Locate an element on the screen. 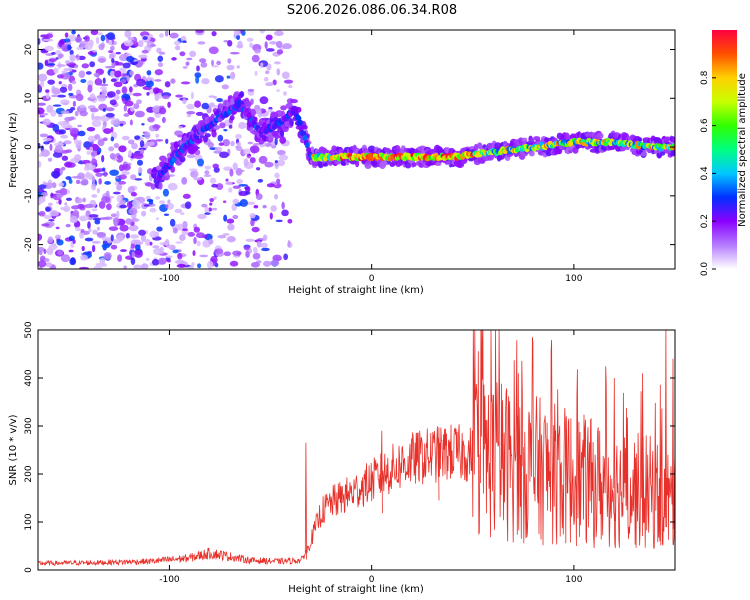  snr-ytick-label: 100 is located at coordinates (29, 521).